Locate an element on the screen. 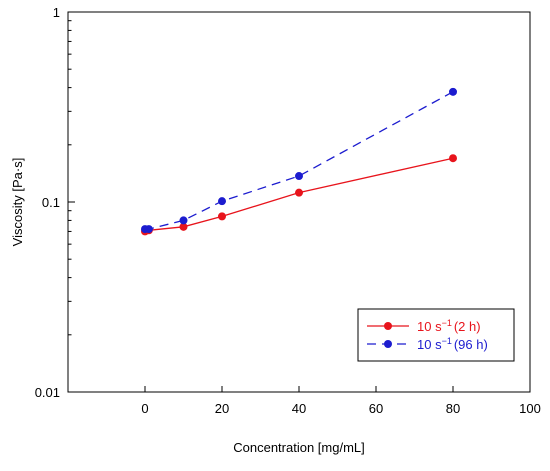 This screenshot has height=471, width=550. x-axis: 0 20 40 60 80 100 is located at coordinates (341, 401).